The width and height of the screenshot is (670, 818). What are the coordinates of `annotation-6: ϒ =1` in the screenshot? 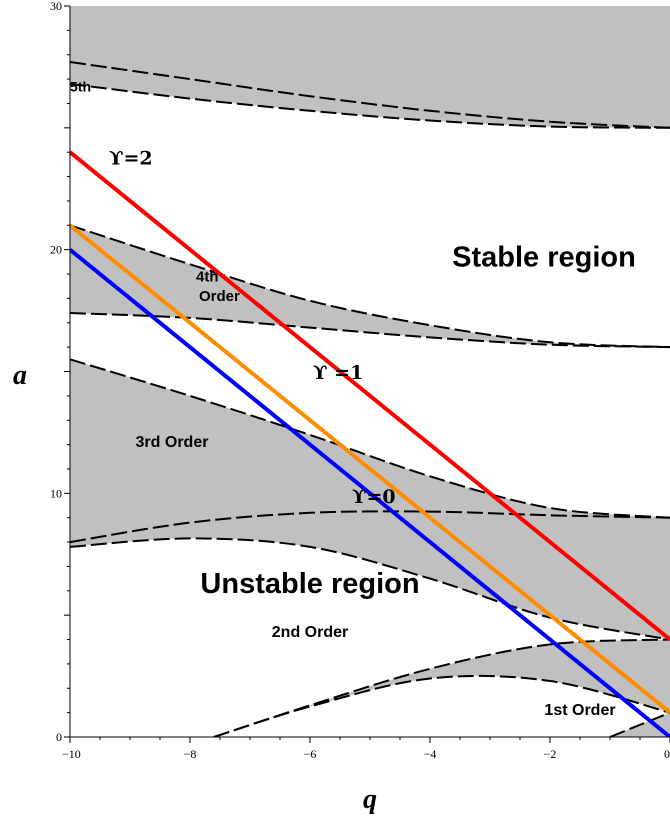 It's located at (338, 373).